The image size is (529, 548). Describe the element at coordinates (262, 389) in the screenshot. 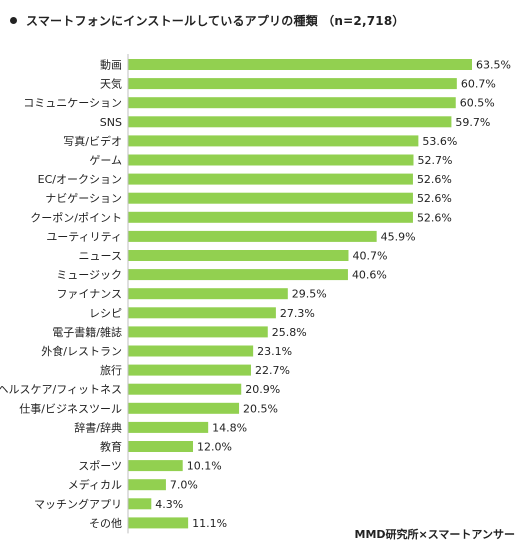

I see `value-label: 20.9%` at that location.